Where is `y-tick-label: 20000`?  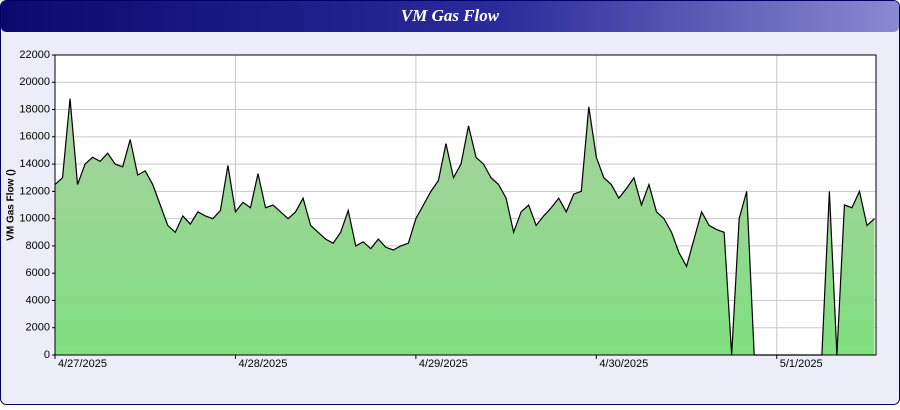
y-tick-label: 20000 is located at coordinates (34, 82).